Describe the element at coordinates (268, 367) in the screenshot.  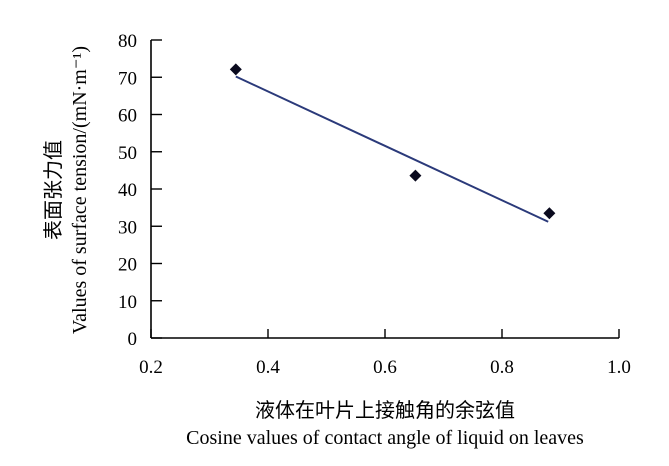
I see `x-tick-label: 0.4` at that location.